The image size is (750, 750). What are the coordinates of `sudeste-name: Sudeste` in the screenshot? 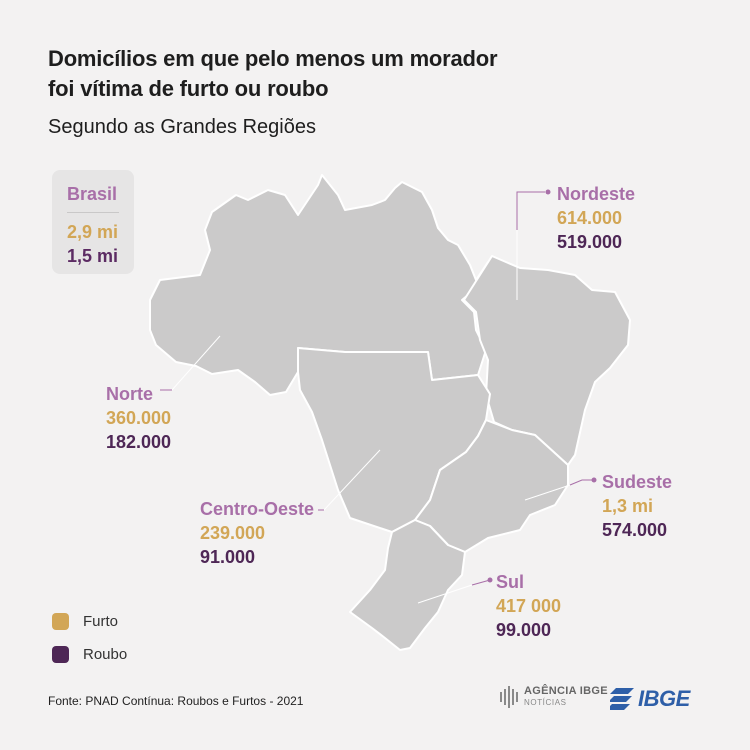 It's located at (637, 482).